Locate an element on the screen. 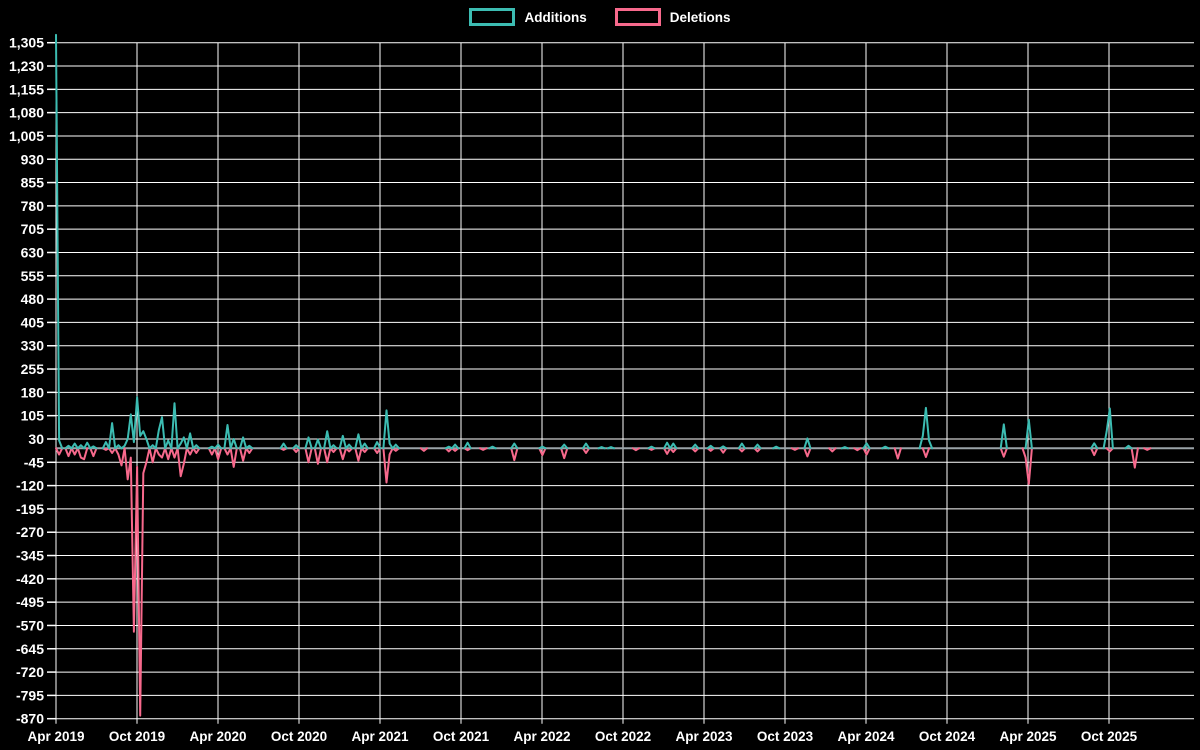 The image size is (1200, 750). y-tick-label: 180 is located at coordinates (33, 392).